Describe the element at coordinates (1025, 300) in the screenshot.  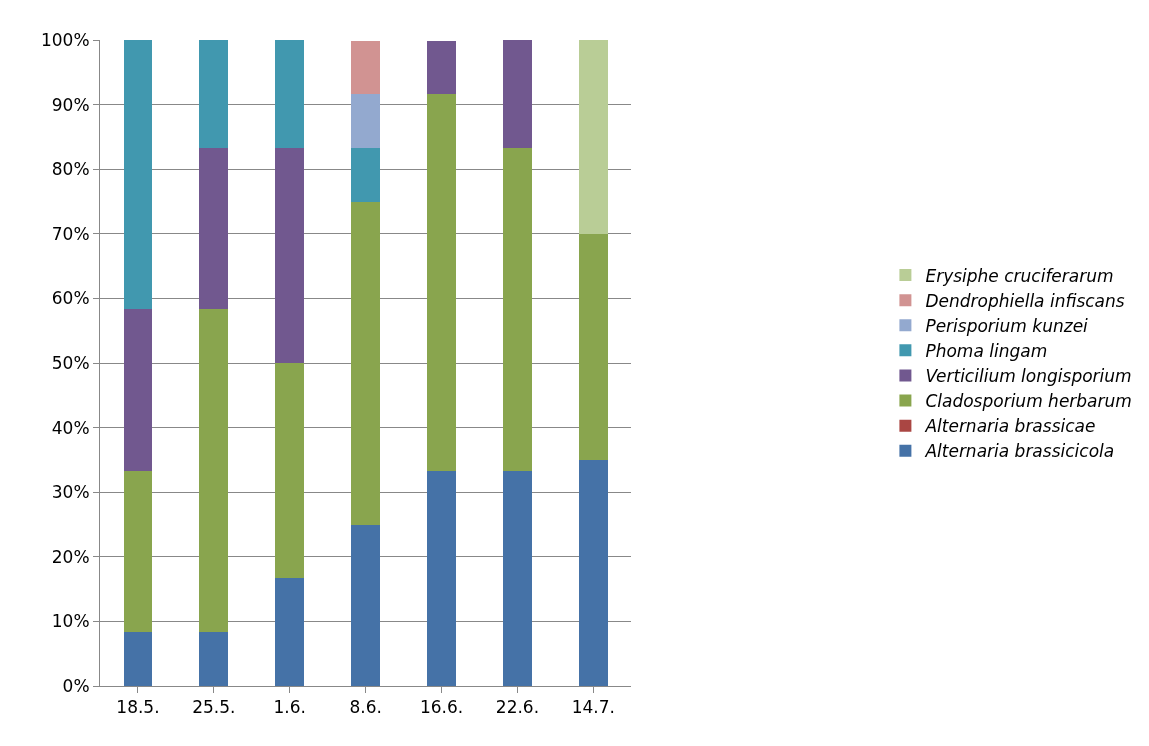
I see `legend-label: Dendrophiella infiscans` at that location.